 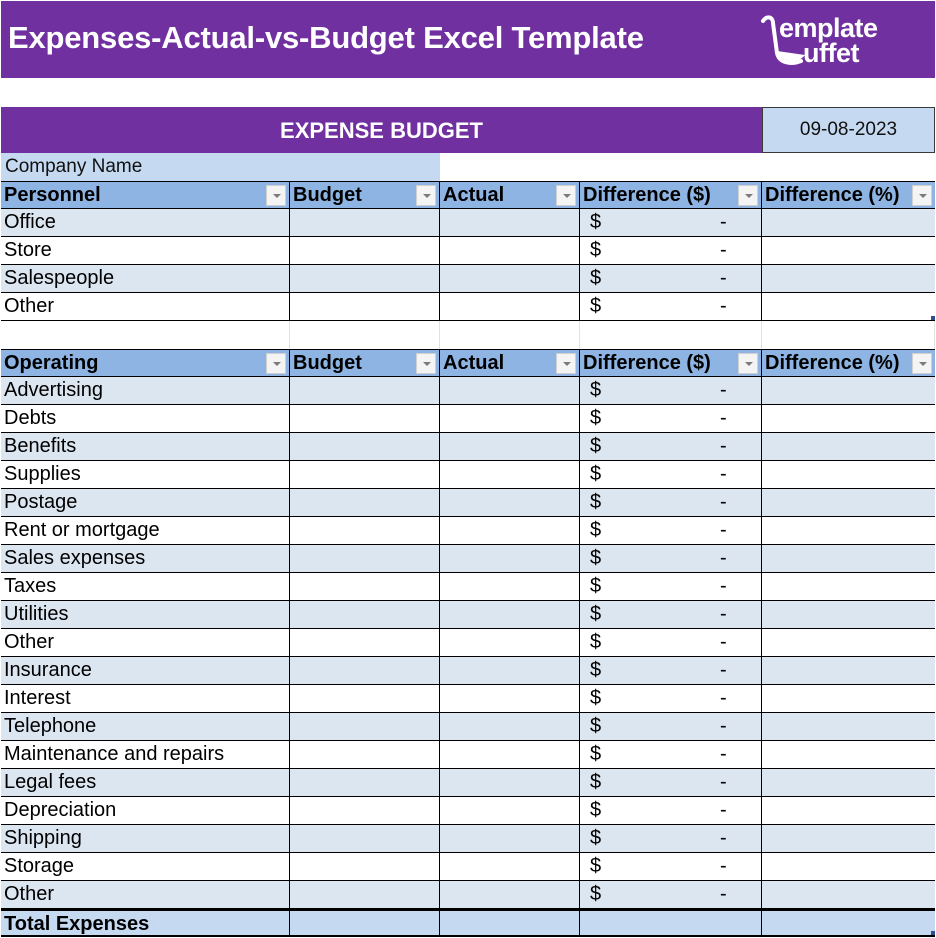 What do you see at coordinates (145, 363) in the screenshot?
I see `header-operating: Operating` at bounding box center [145, 363].